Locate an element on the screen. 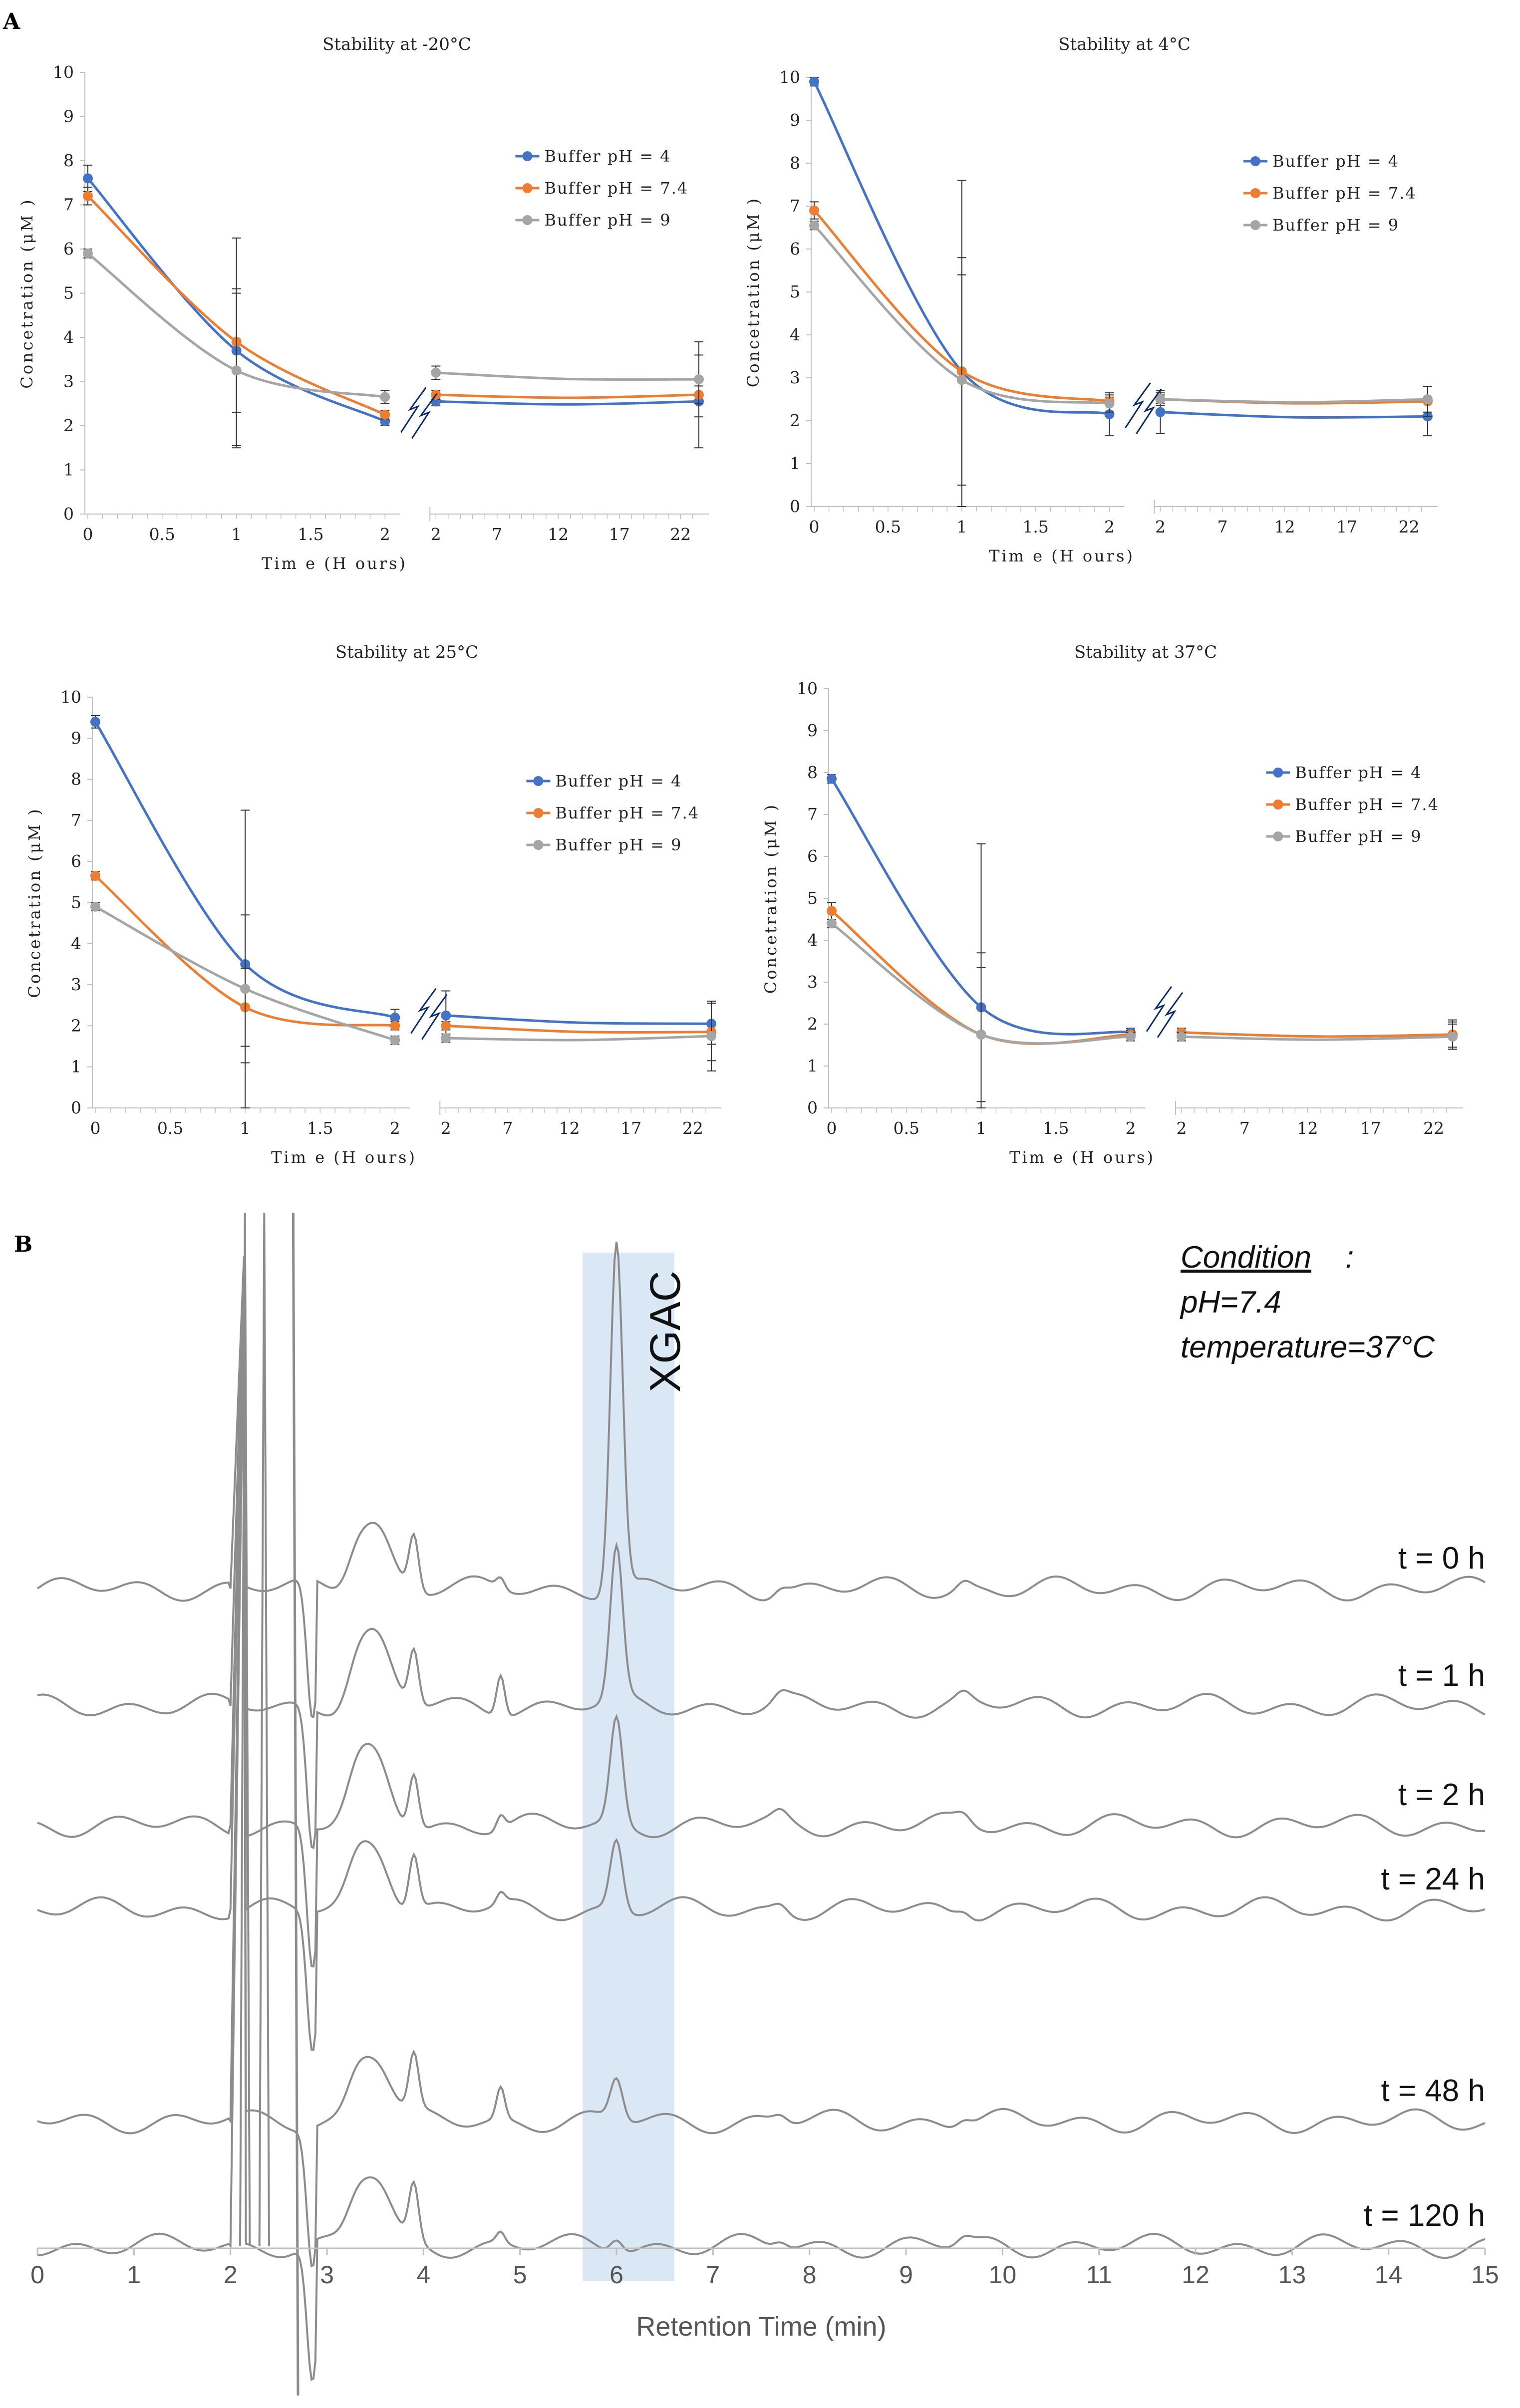  x-tick-label: 15 is located at coordinates (1485, 2275).